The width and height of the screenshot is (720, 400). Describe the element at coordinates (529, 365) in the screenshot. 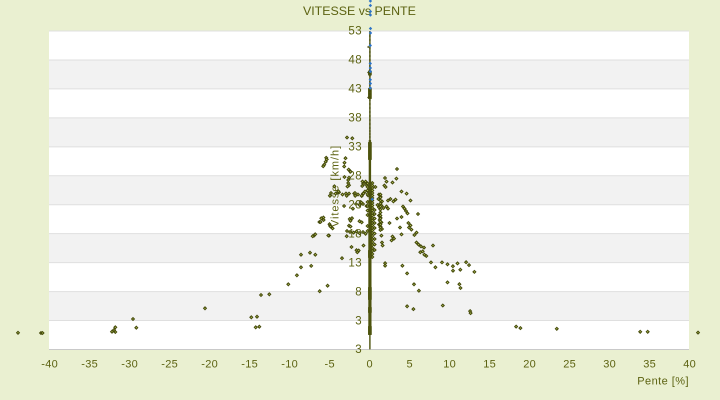

I see `svg-text: 20` at that location.